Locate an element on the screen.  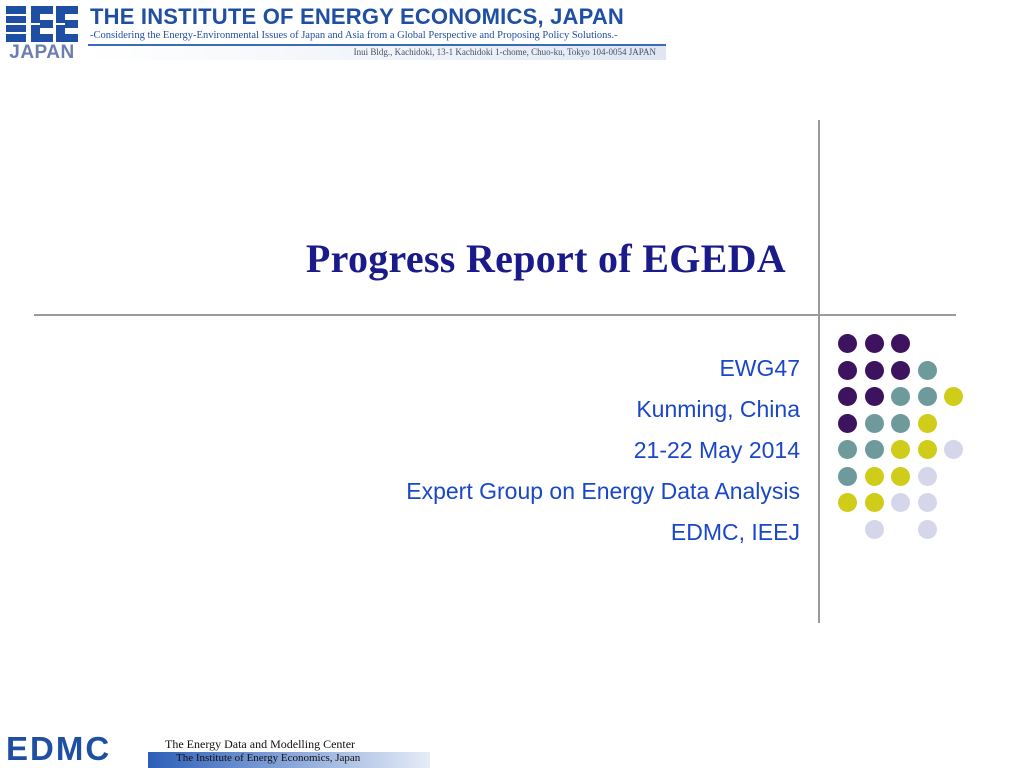
meeting-date: 21-22 May 2014 is located at coordinates (716, 450).